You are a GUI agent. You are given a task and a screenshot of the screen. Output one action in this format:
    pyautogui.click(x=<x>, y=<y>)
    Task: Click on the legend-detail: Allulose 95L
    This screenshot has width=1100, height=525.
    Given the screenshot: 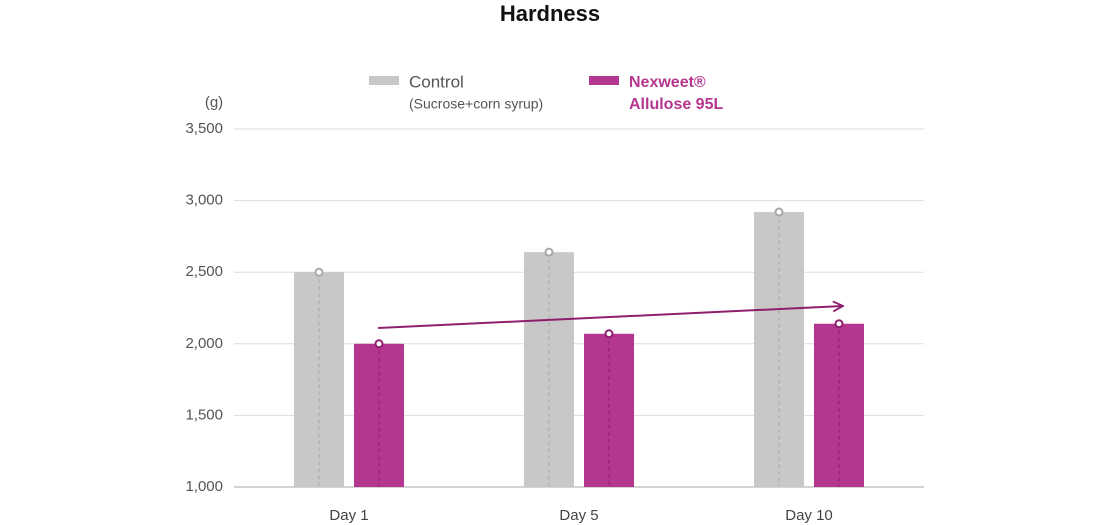 What is the action you would take?
    pyautogui.click(x=676, y=104)
    